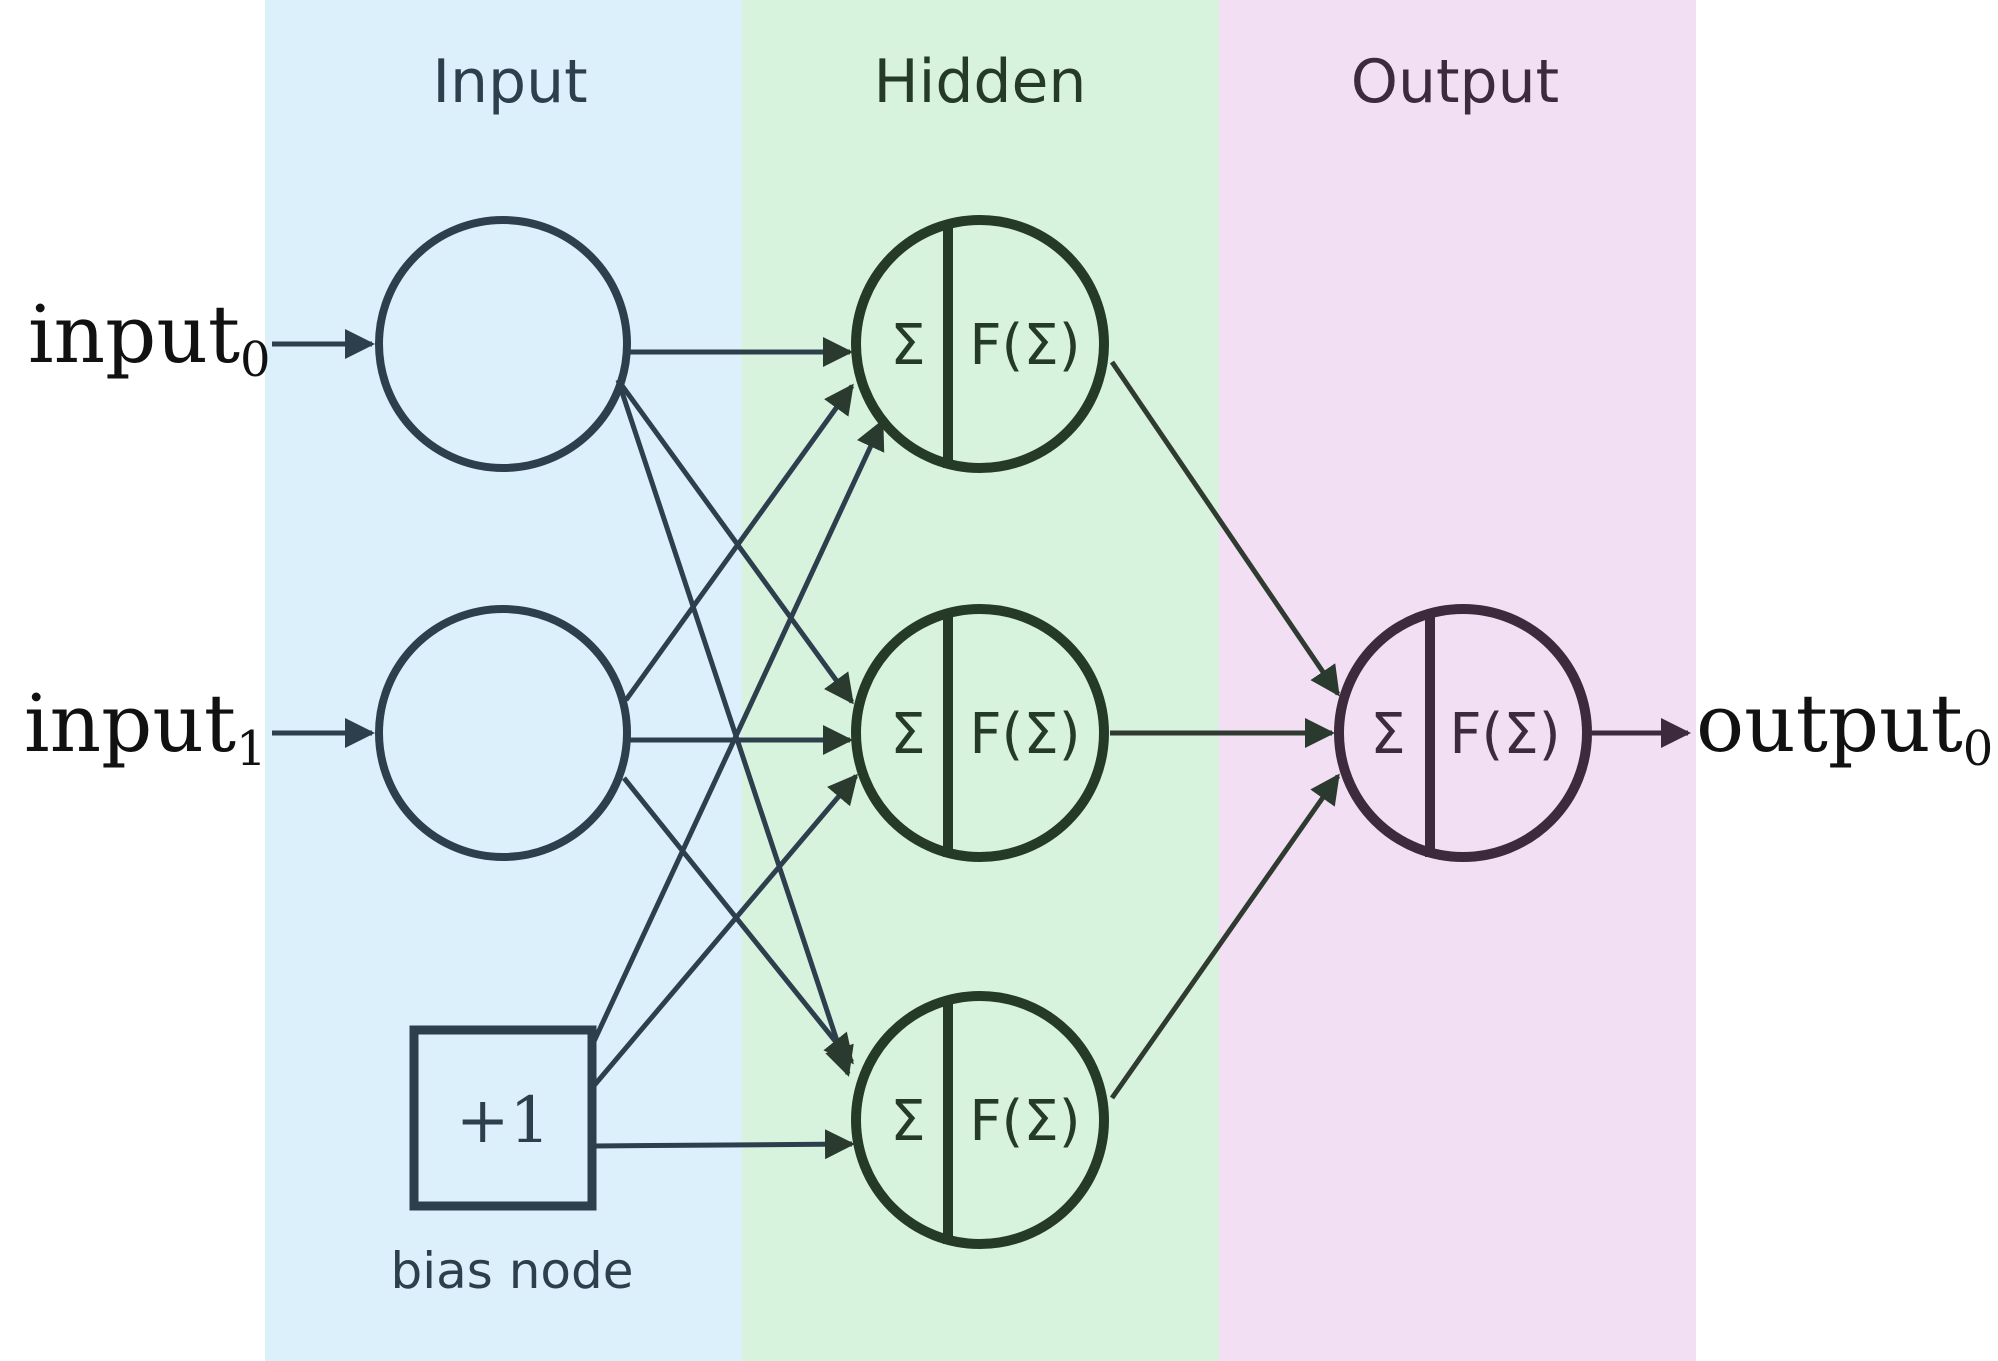 The width and height of the screenshot is (1998, 1361). I want to click on input-label-1-subscript: 1, so click(251, 749).